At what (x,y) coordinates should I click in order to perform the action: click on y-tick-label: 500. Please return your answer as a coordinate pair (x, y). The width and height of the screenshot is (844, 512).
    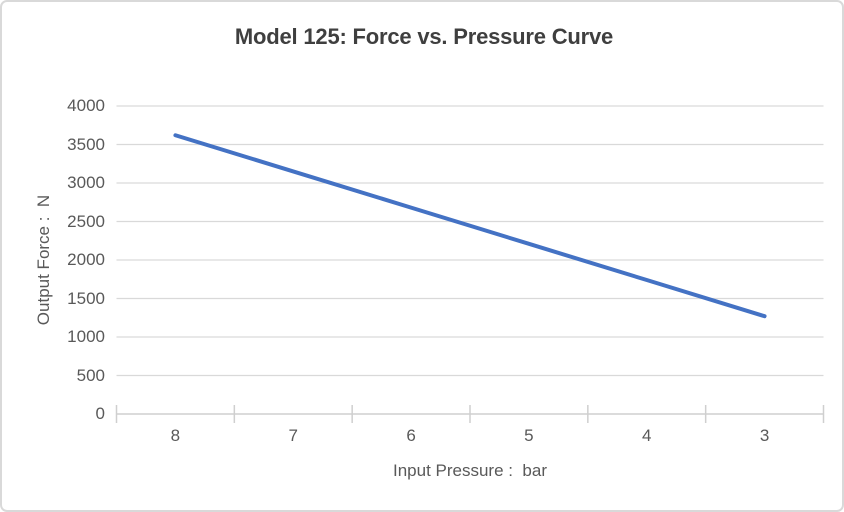
    Looking at the image, I should click on (90, 375).